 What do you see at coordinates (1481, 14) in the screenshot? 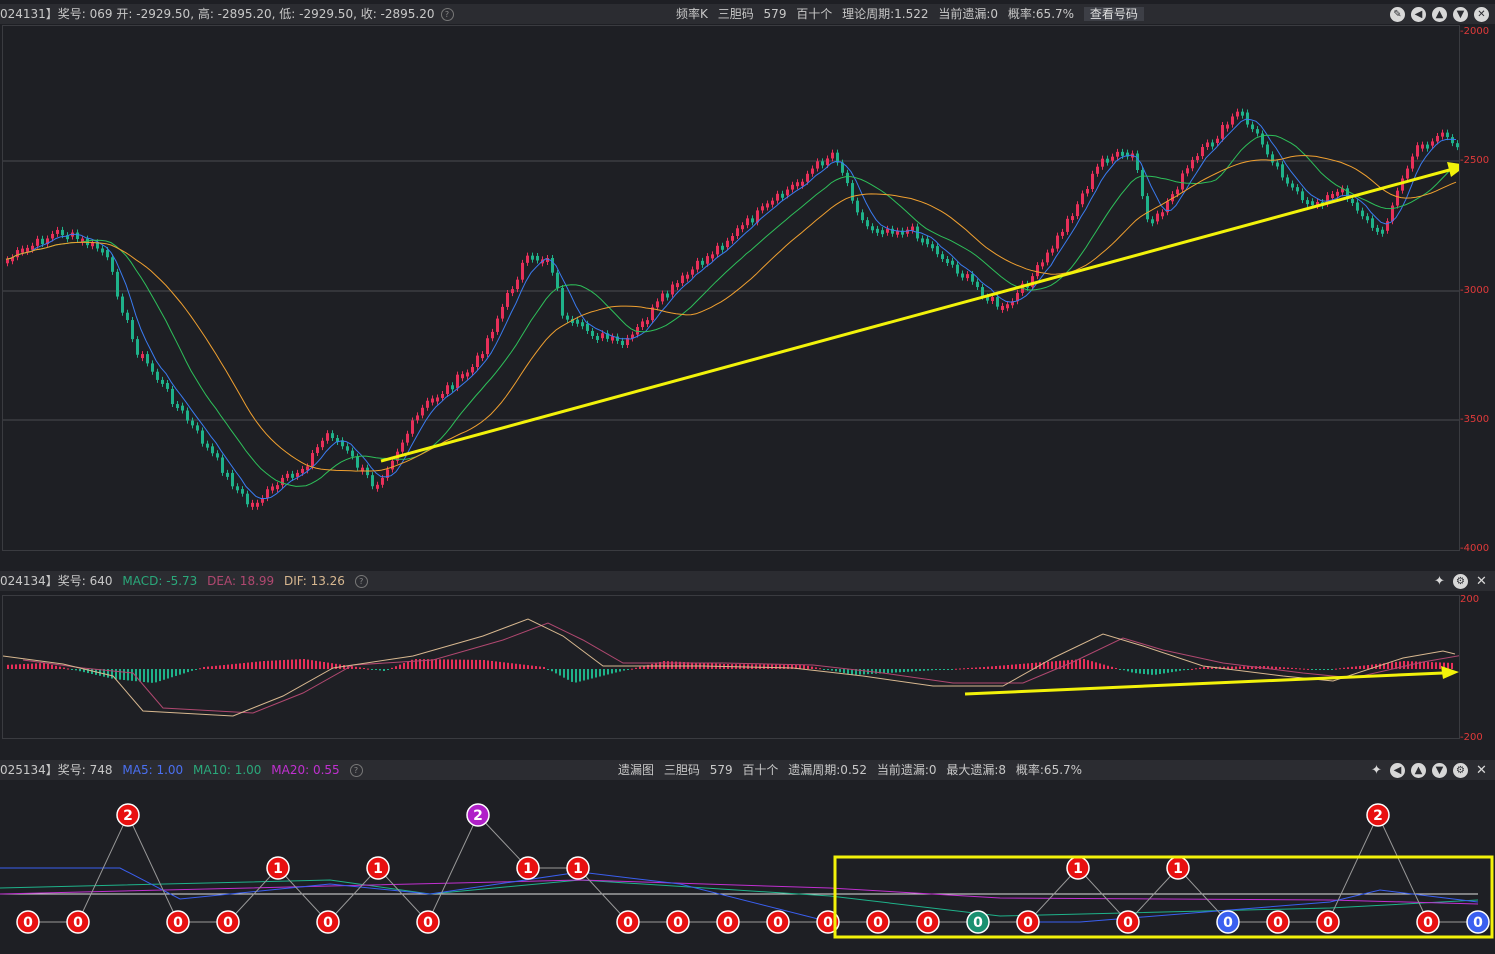
I see `settings-icon: ✕` at bounding box center [1481, 14].